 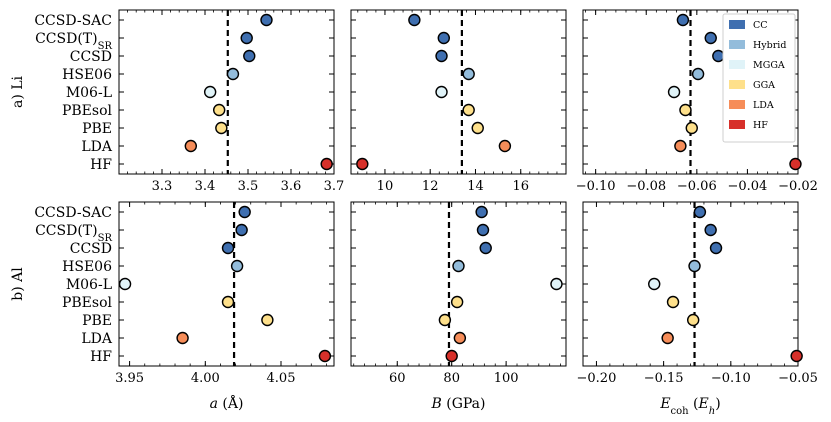 I want to click on legend-label: MGGA, so click(x=769, y=65).